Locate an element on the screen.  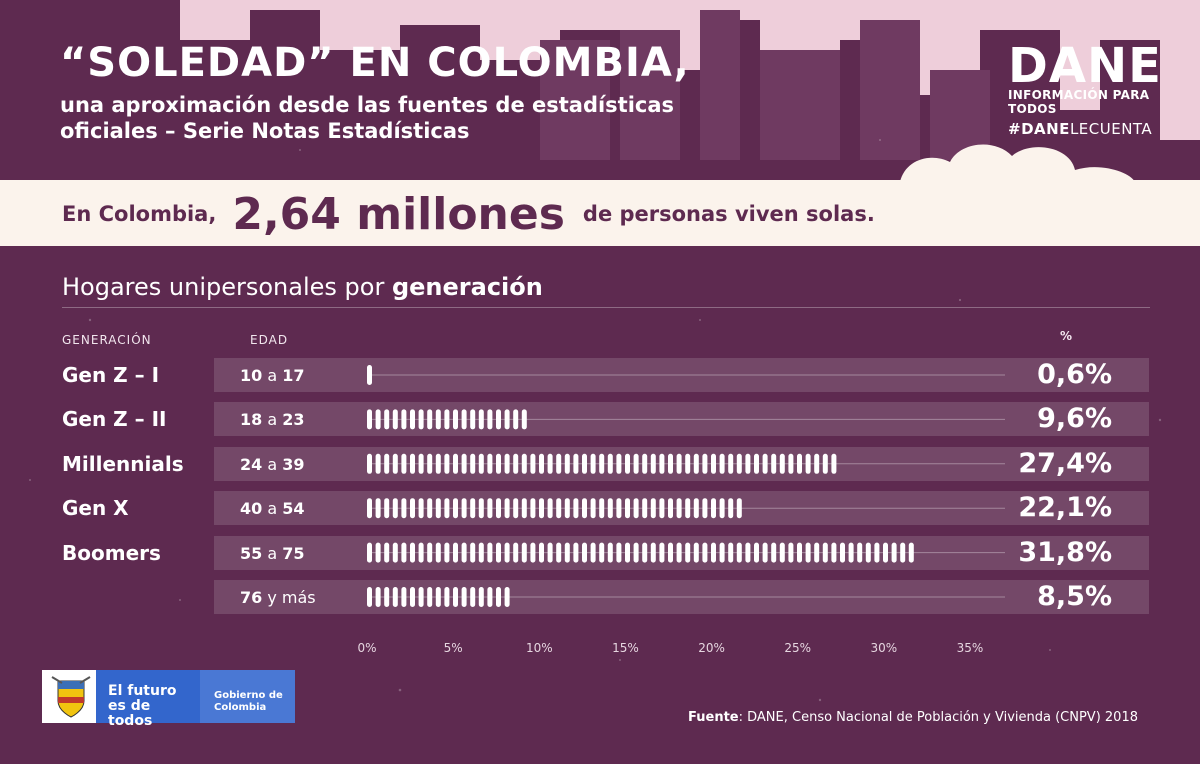
section-title: Hogares unipersonales por generación is located at coordinates (302, 287).